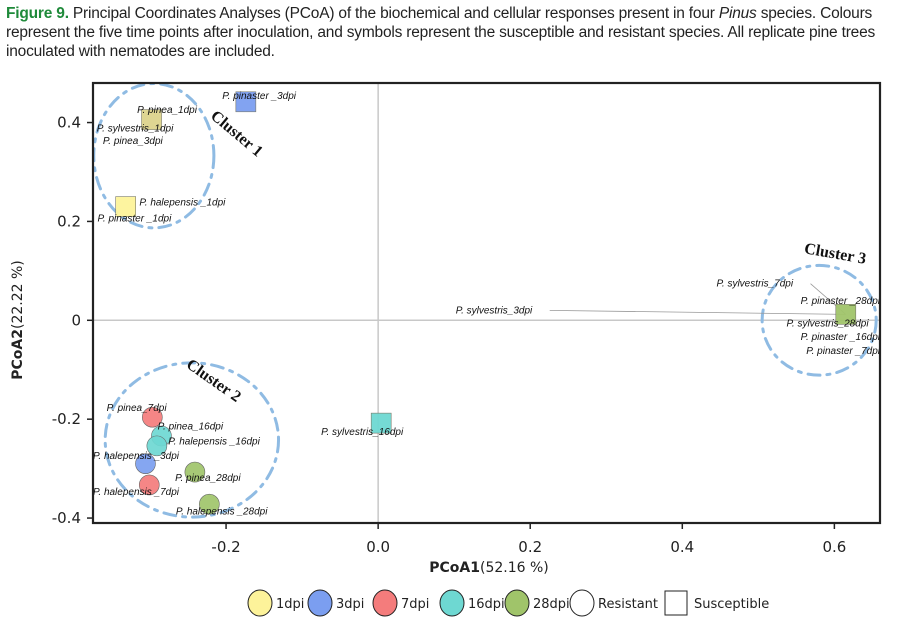 This screenshot has height=633, width=900. Describe the element at coordinates (551, 604) in the screenshot. I see `legend-label-28dpi: 28dpi` at that location.